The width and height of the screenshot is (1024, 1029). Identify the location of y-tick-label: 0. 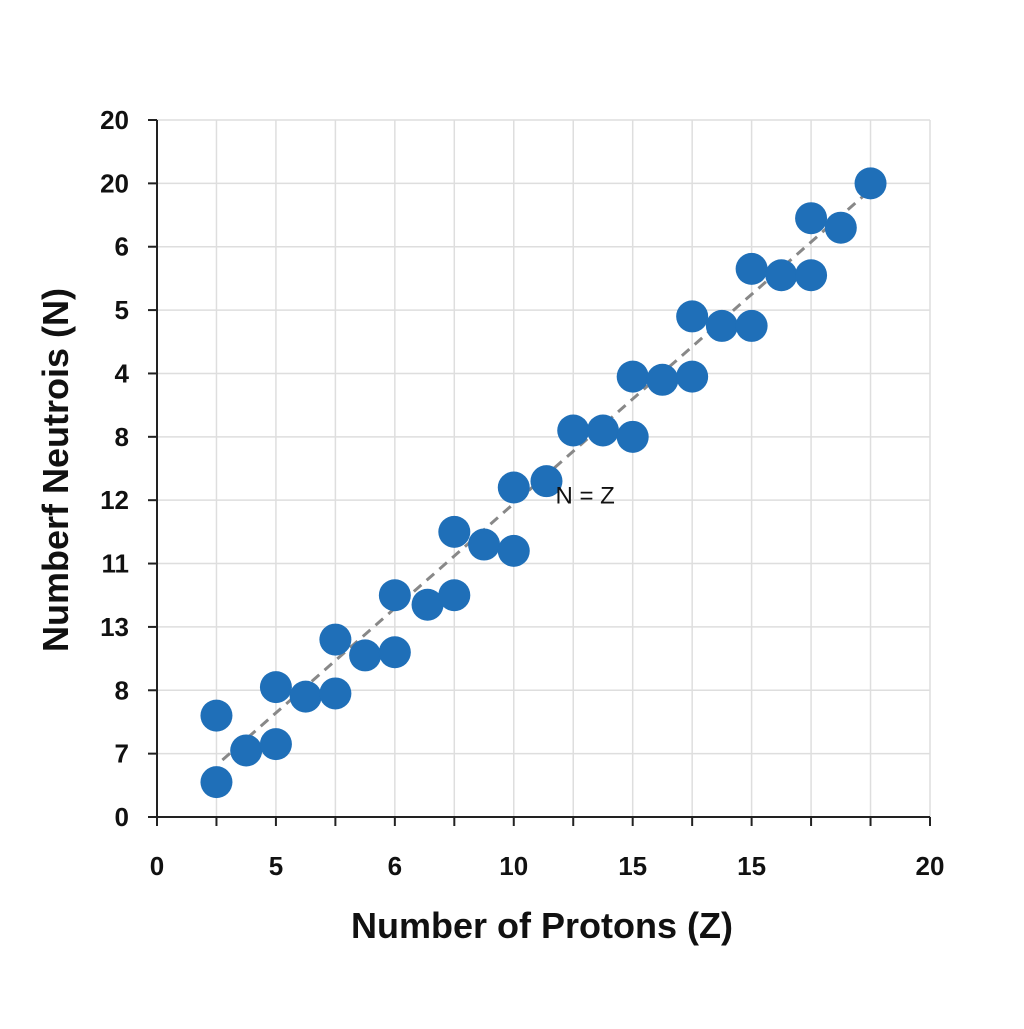
(122, 817).